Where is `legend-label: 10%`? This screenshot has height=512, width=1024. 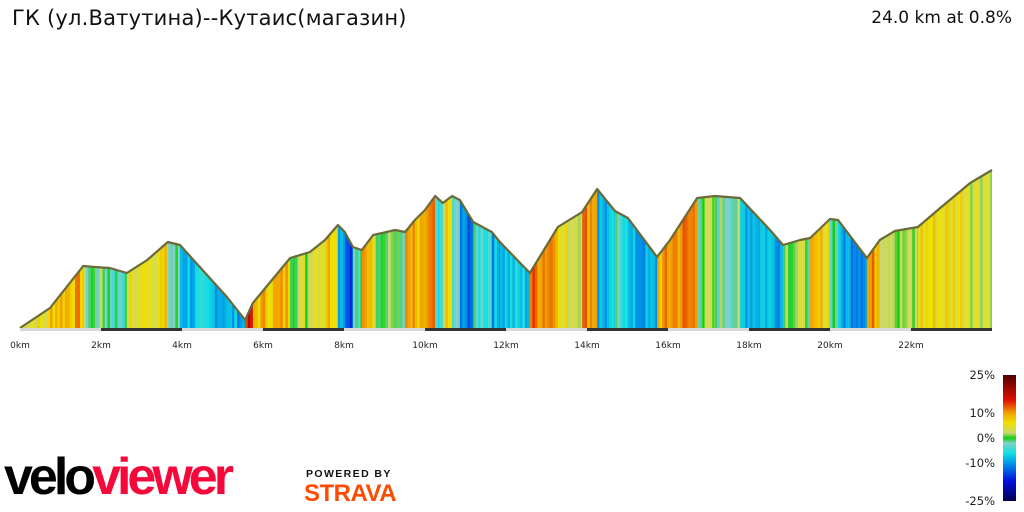 legend-label: 10% is located at coordinates (982, 413).